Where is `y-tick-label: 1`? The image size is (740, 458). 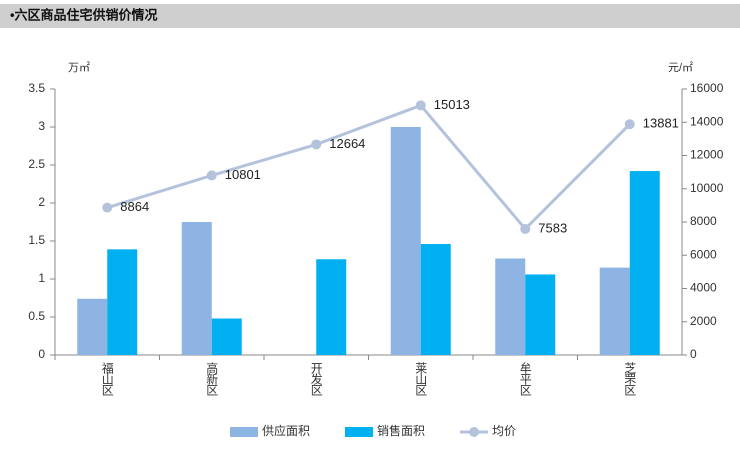 y-tick-label: 1 is located at coordinates (41, 278).